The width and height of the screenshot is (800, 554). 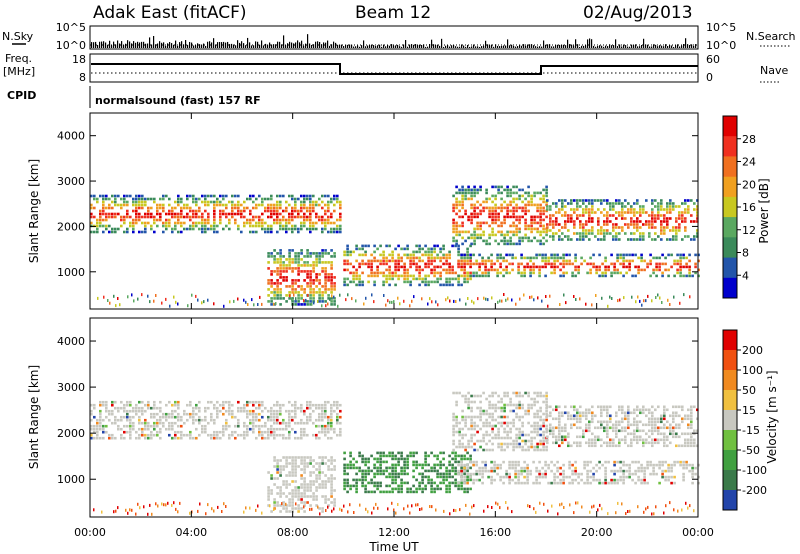 What do you see at coordinates (749, 162) in the screenshot?
I see `power-colorbar-tick-label: 24` at bounding box center [749, 162].